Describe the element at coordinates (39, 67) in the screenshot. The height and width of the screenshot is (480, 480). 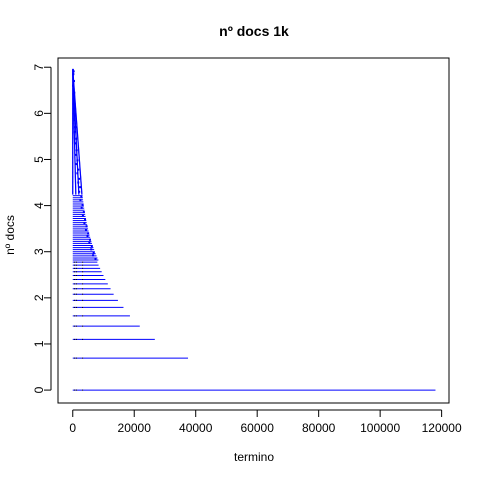
I see `y-tick-label: 7` at that location.